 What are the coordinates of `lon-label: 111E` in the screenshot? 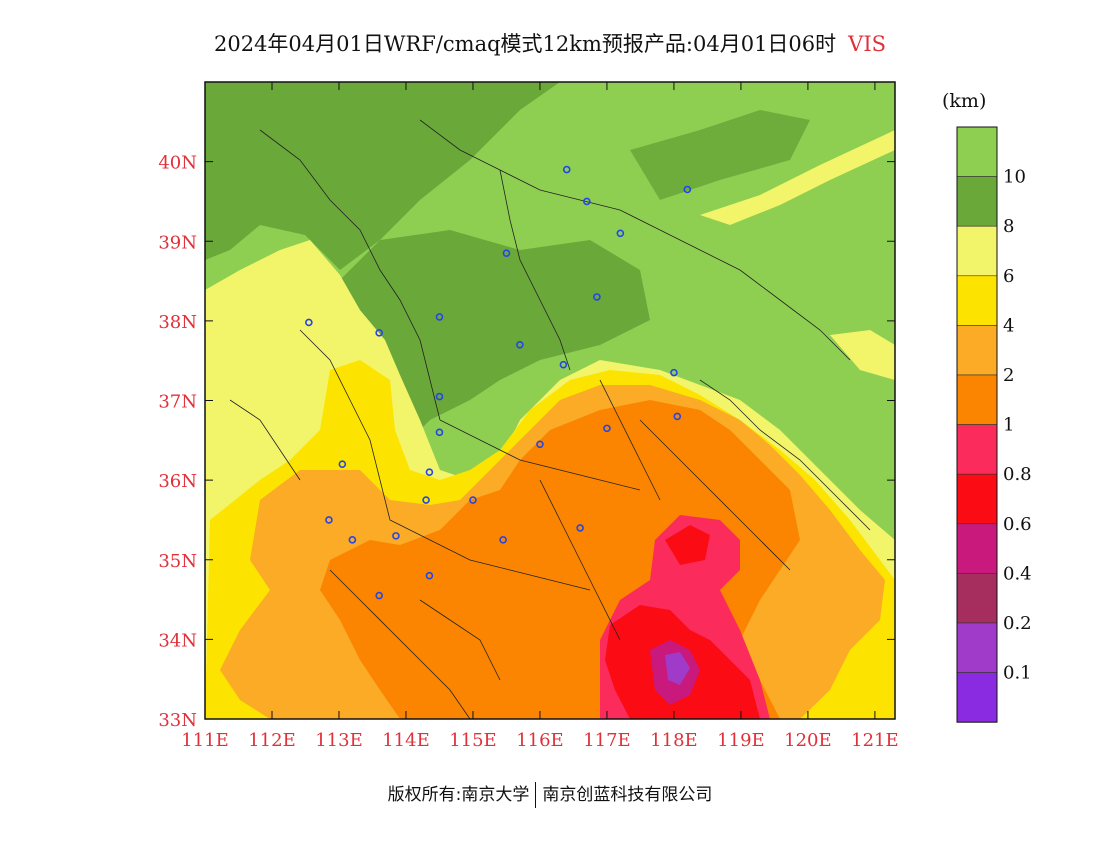 It's located at (205, 740).